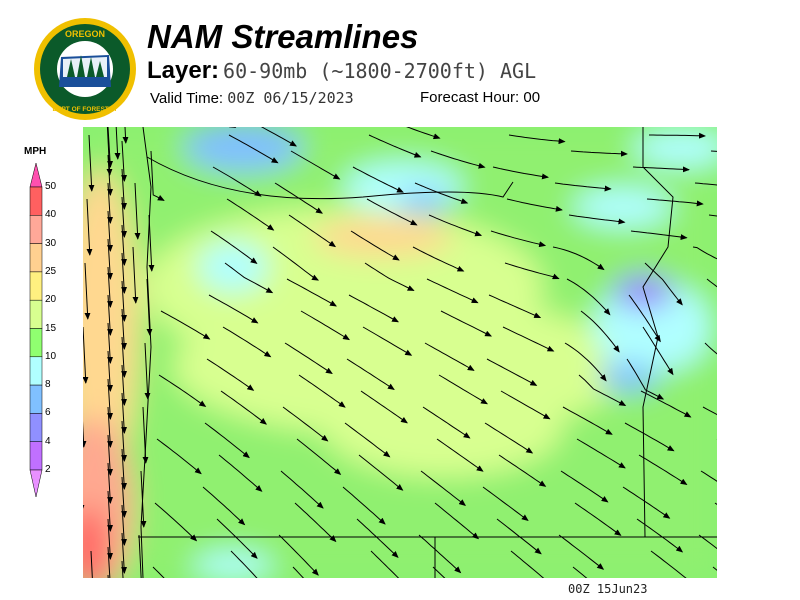 The width and height of the screenshot is (800, 600). I want to click on layer-value: 60-90mb (~1800-2700ft) AGL, so click(380, 71).